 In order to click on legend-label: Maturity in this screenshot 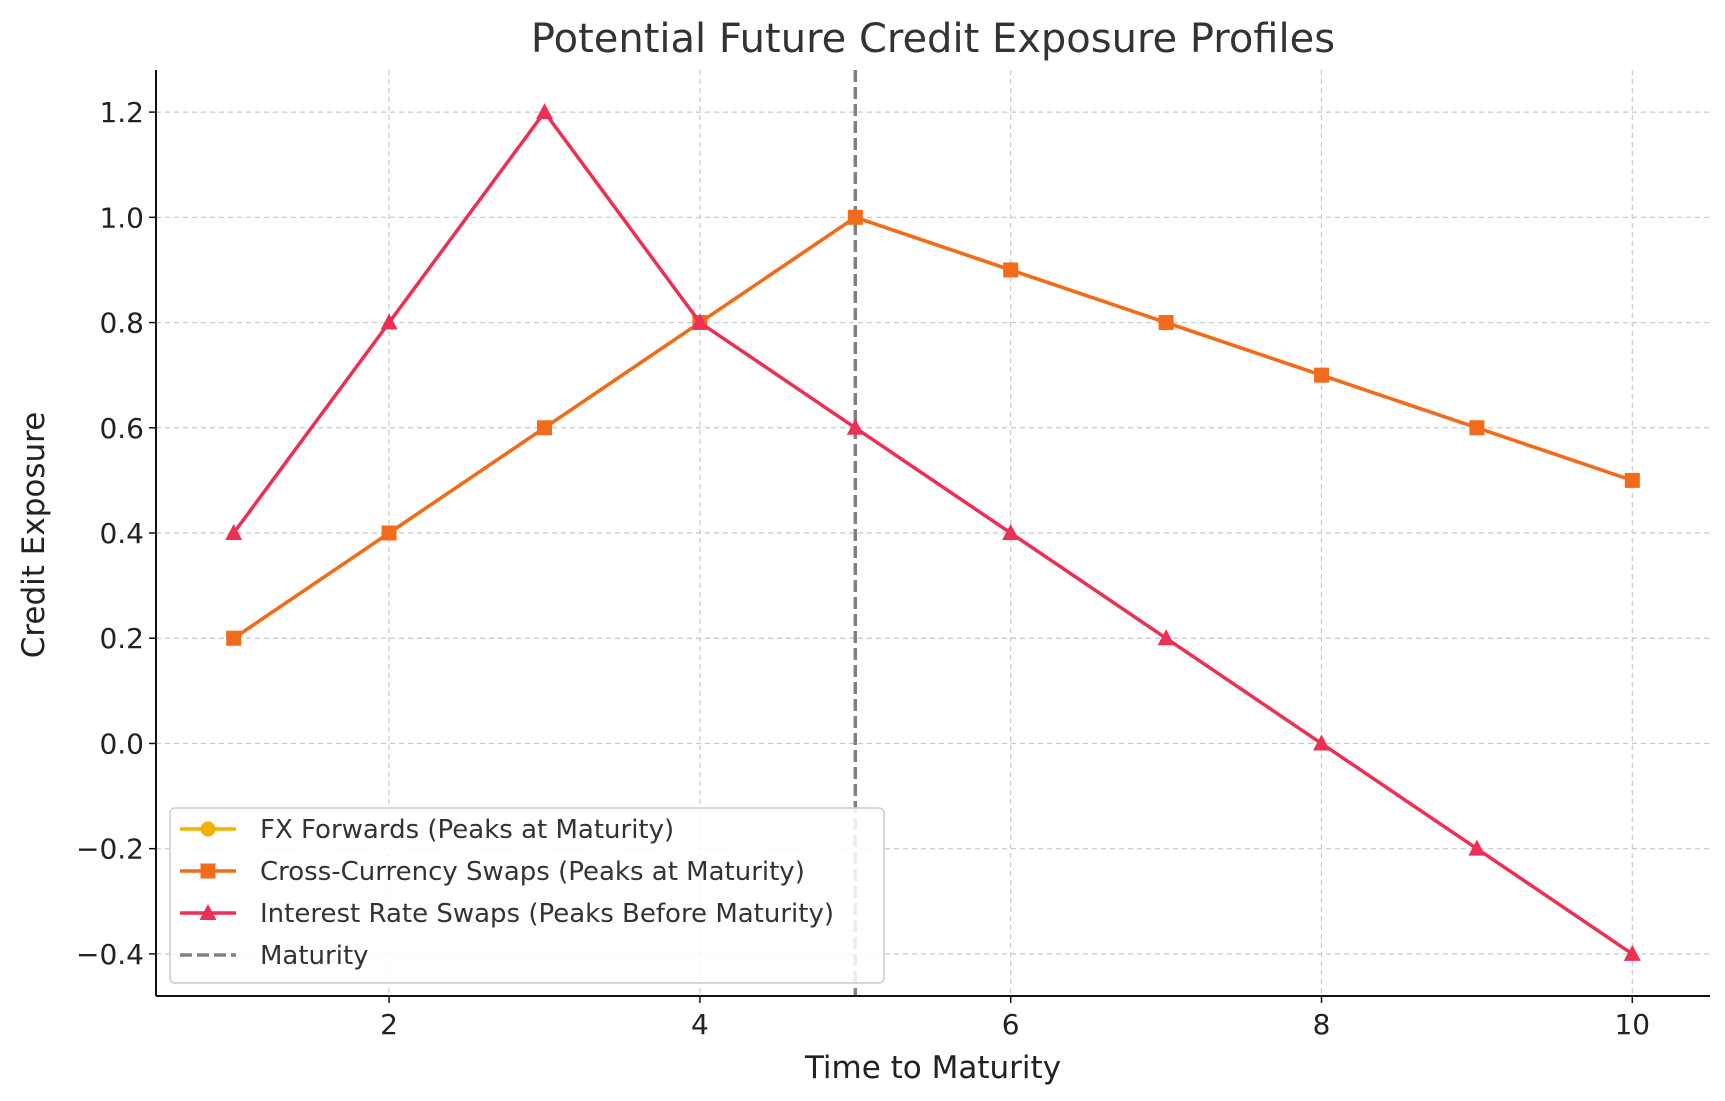, I will do `click(314, 956)`.